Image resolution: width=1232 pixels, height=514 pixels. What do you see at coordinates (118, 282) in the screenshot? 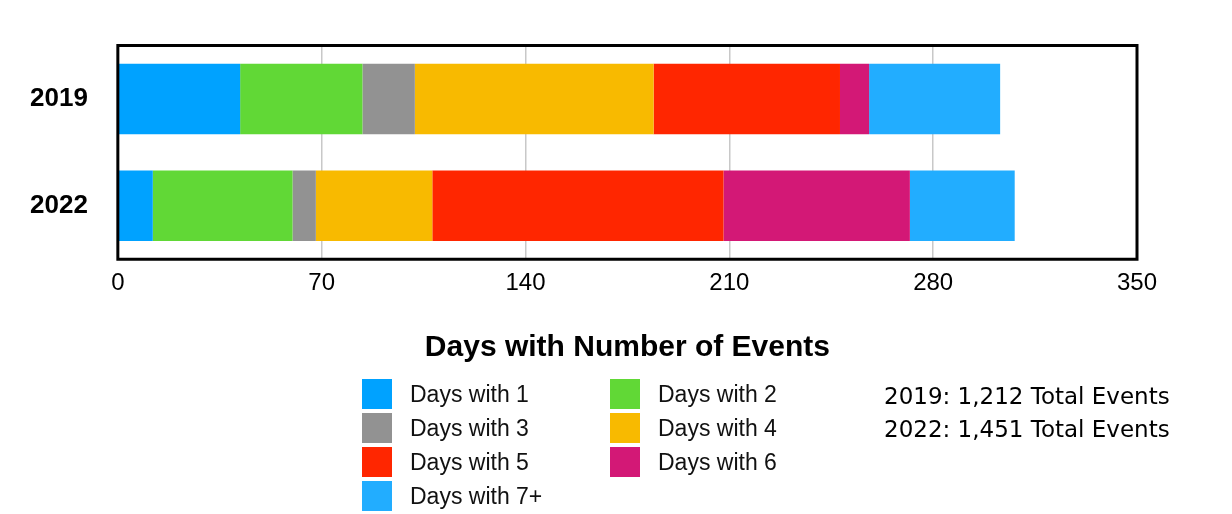
I see `x-tick-label: 0` at bounding box center [118, 282].